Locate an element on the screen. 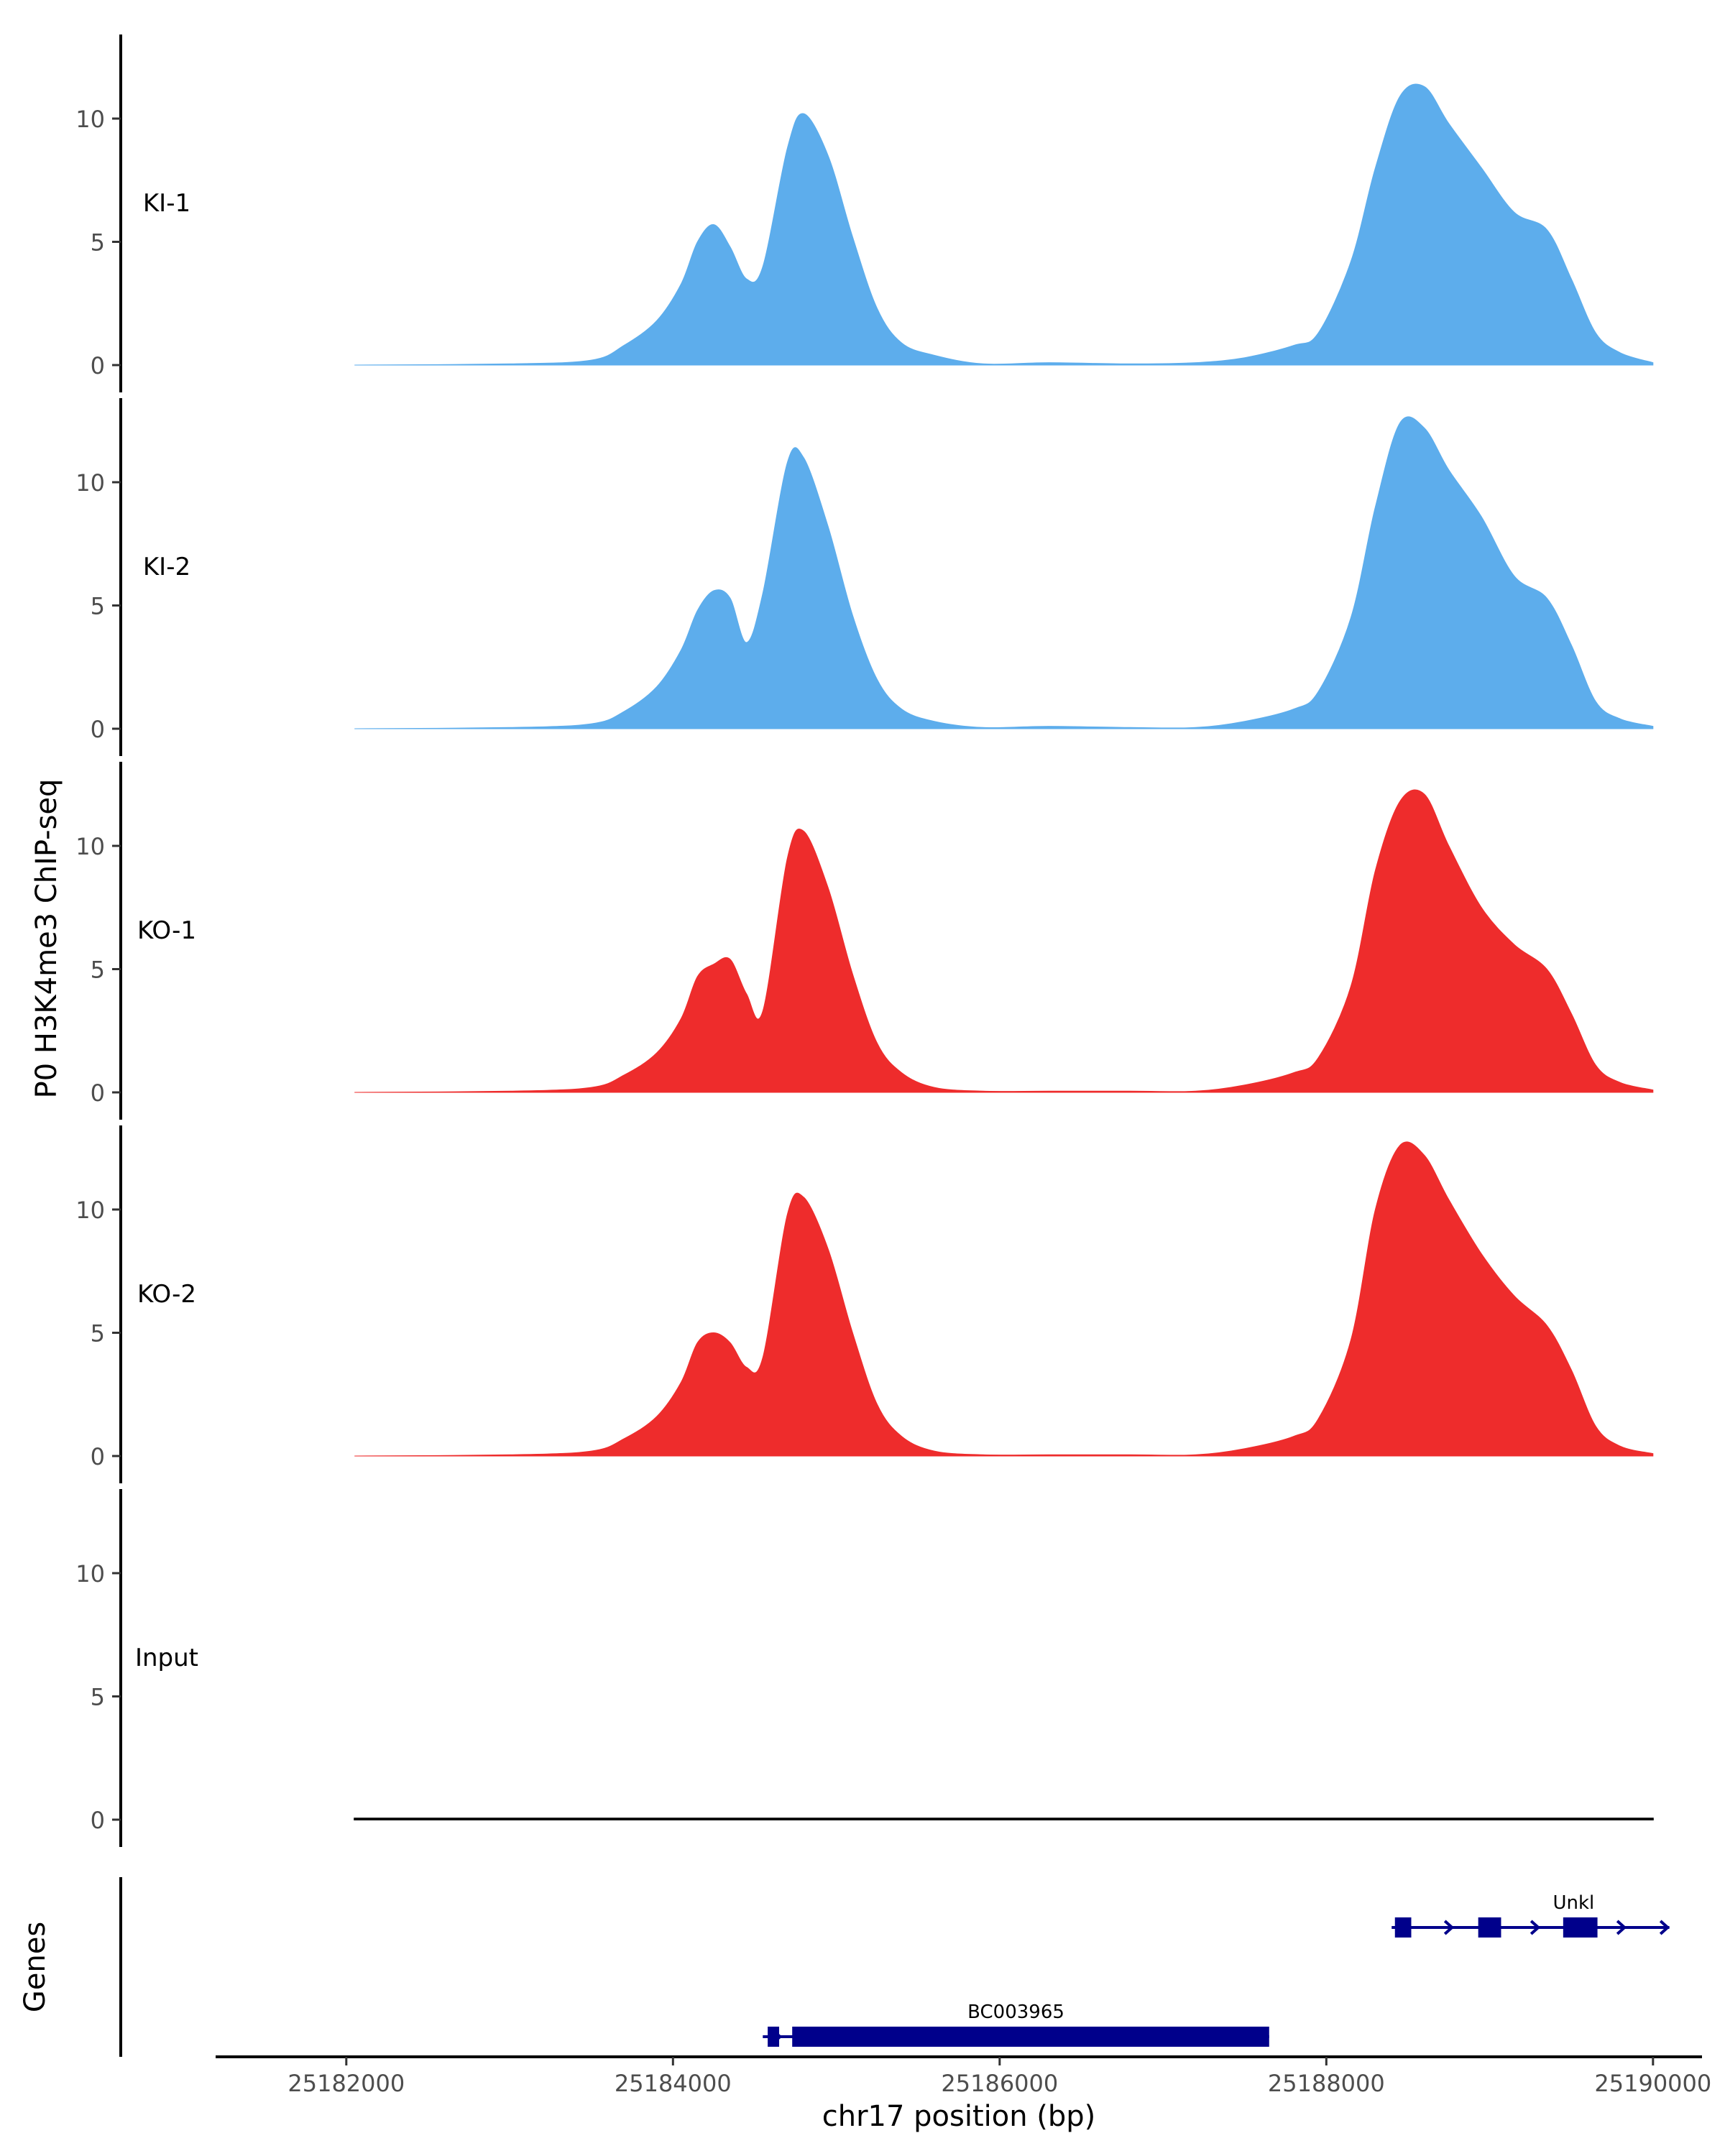  gene-unkl: Unkl is located at coordinates (1531, 1915).